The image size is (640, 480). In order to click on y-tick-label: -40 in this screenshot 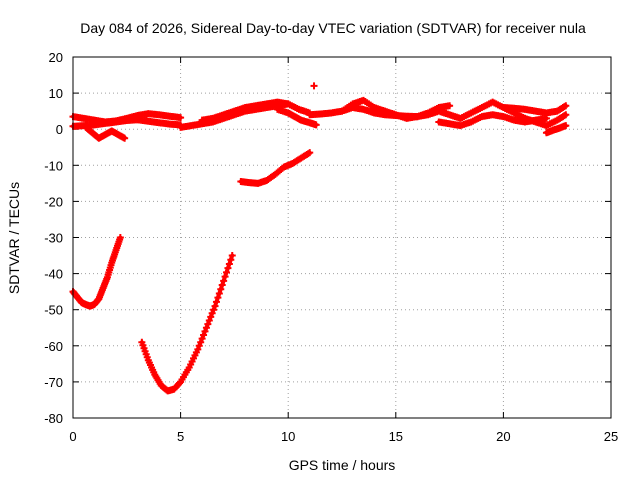, I will do `click(53, 274)`.